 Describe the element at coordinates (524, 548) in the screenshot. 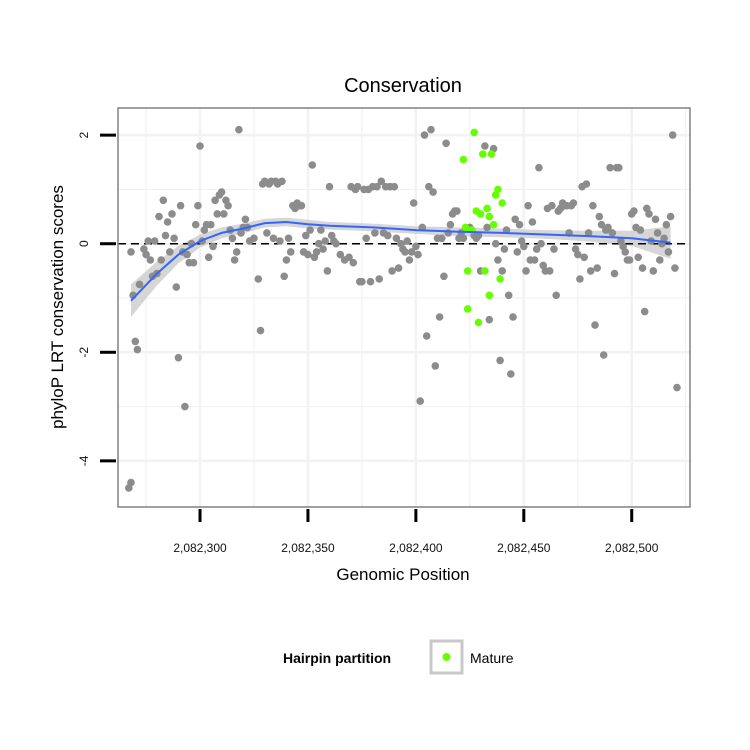

I see `x-tick-label: 2,082,450` at that location.